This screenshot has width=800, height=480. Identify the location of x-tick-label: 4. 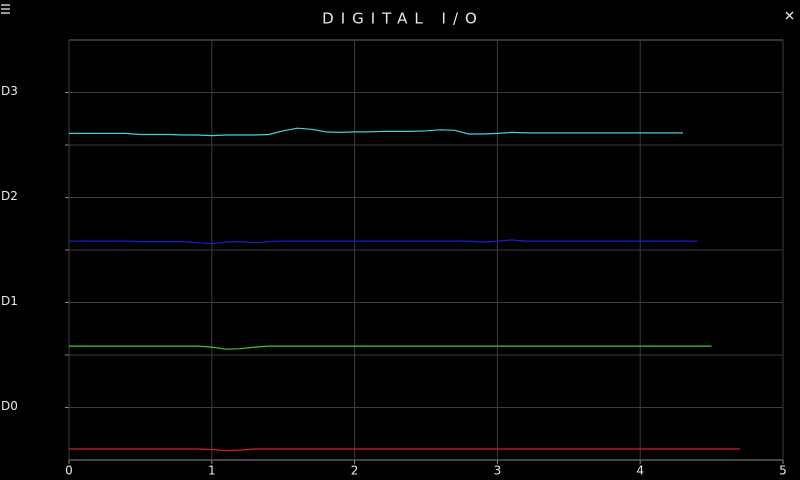
(640, 471).